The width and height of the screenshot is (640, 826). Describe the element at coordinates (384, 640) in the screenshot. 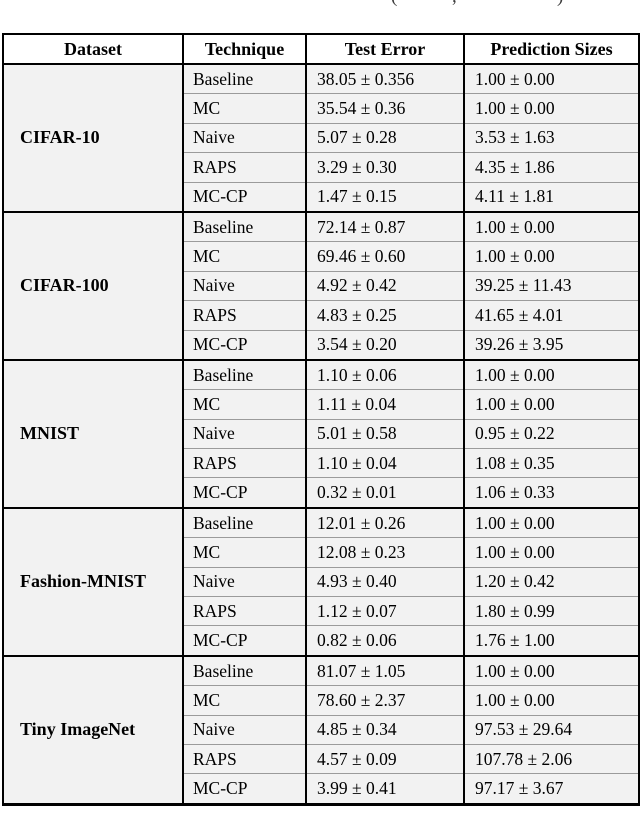

I see `test-error-cell: 0.82 ± 0.06` at that location.